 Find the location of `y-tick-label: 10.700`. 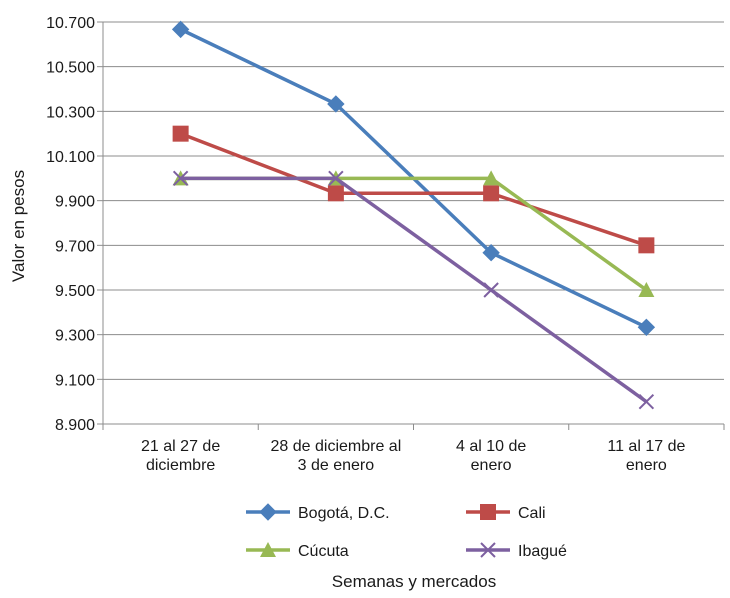

y-tick-label: 10.700 is located at coordinates (70, 23).